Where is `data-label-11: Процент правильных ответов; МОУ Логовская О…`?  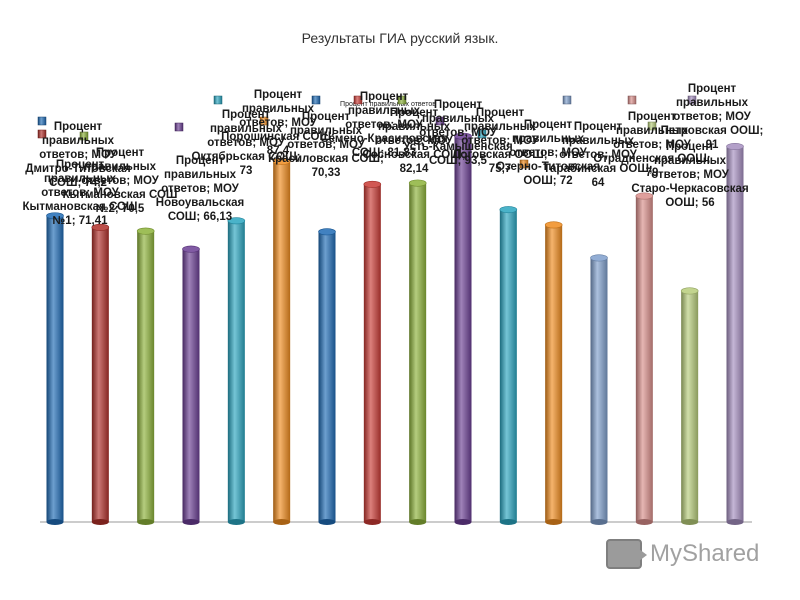 data-label-11: Процент правильных ответов; МОУ Логовская О… is located at coordinates (499, 141).